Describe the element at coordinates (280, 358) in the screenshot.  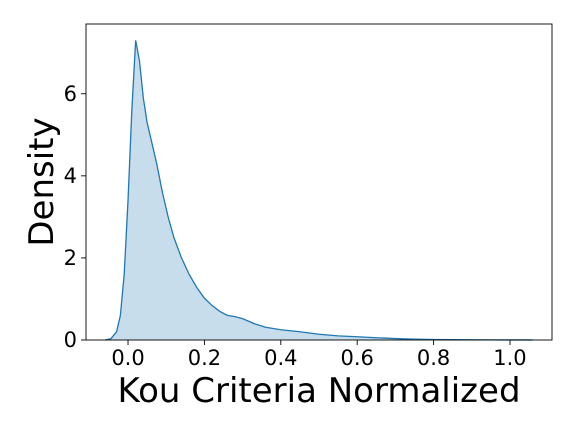
I see `x-tick-label: 0.4` at that location.